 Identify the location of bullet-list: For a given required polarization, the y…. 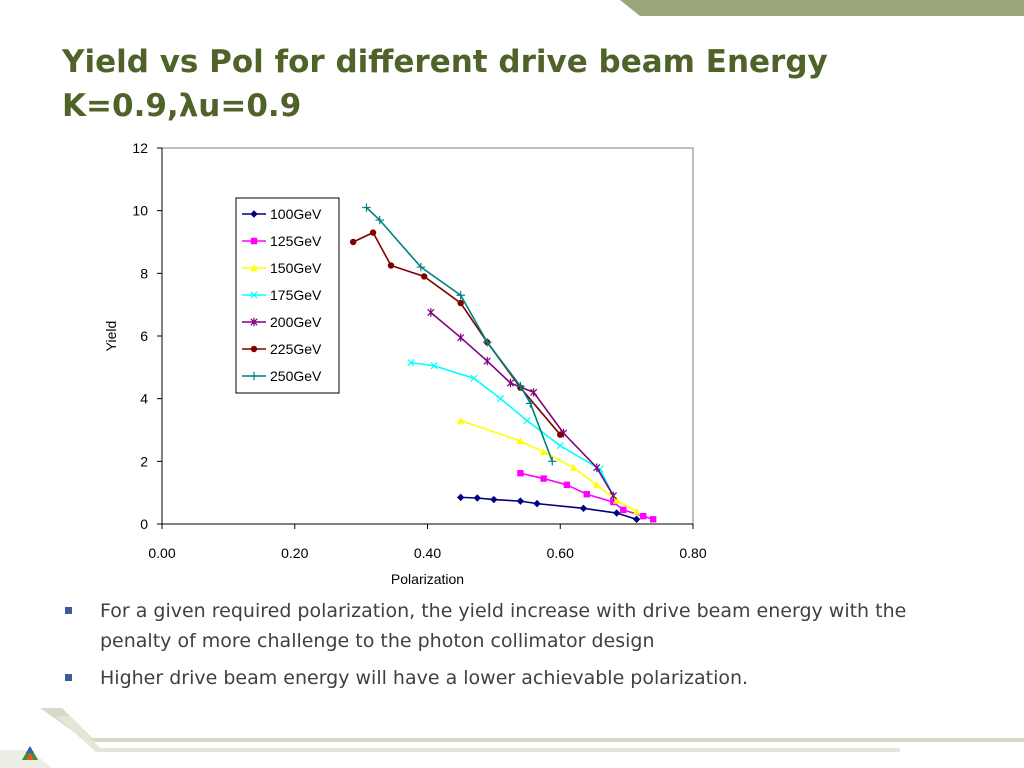
(512, 648).